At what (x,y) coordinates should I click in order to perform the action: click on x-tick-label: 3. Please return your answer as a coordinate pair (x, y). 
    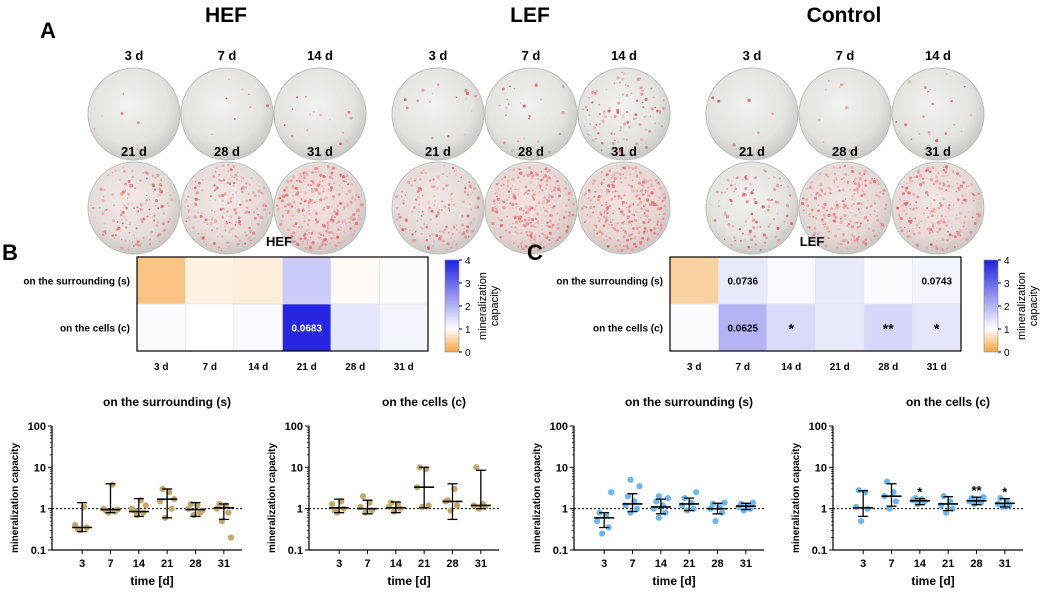
    Looking at the image, I should click on (82, 564).